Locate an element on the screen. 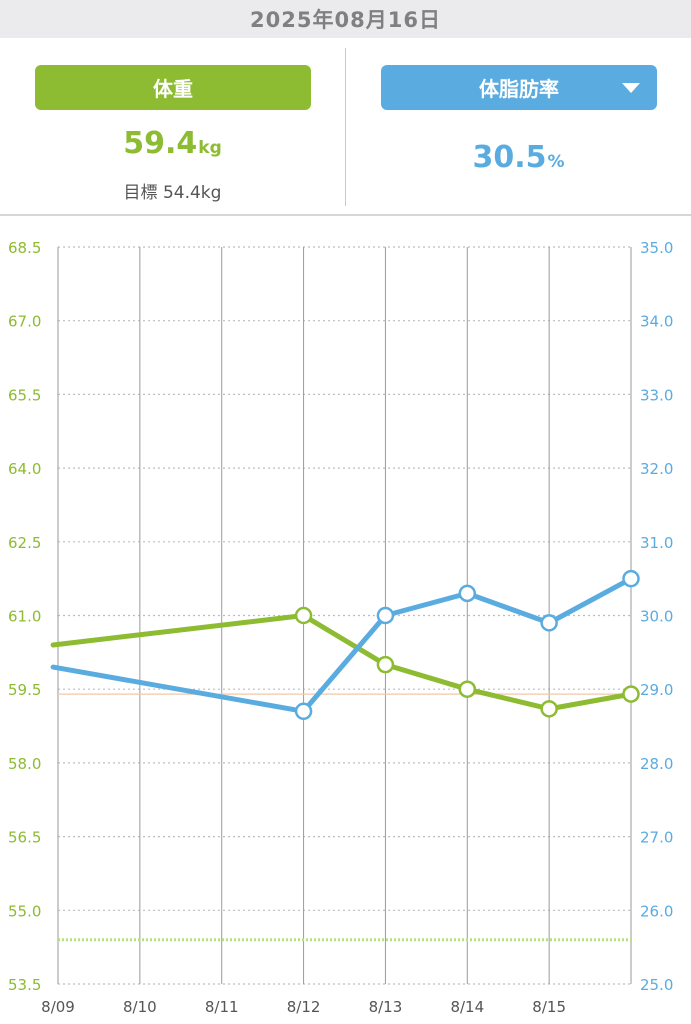  y-left-tick-label: 55.0 is located at coordinates (24, 911).